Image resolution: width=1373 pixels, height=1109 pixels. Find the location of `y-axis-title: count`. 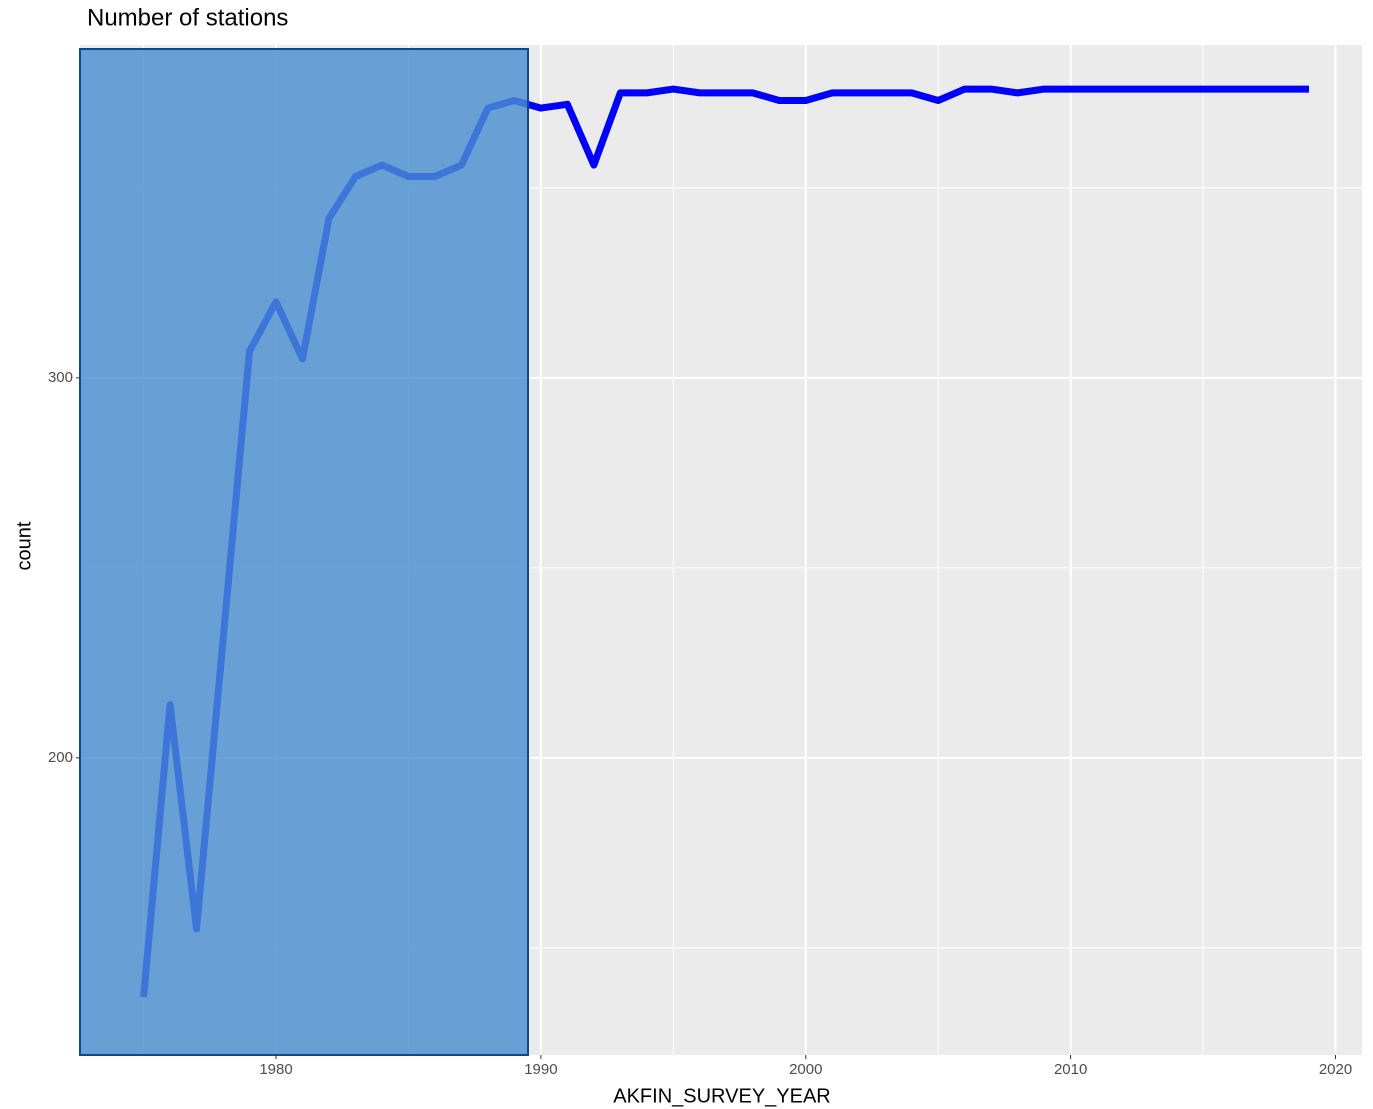

y-axis-title: count is located at coordinates (24, 545).